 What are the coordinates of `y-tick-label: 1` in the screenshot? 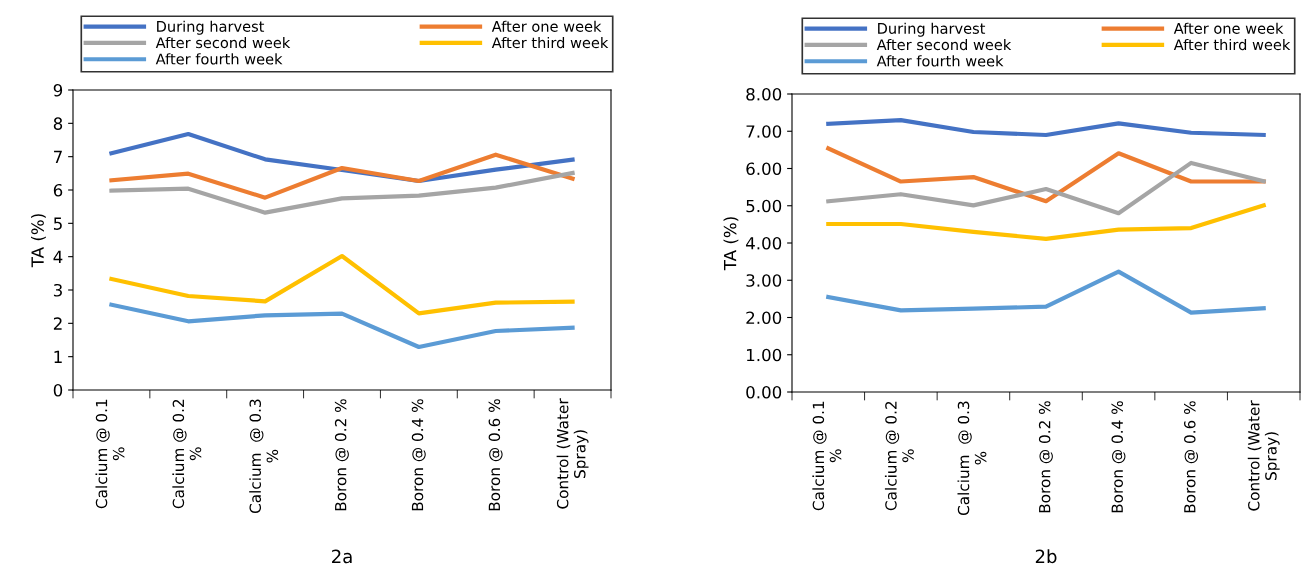 It's located at (58, 356).